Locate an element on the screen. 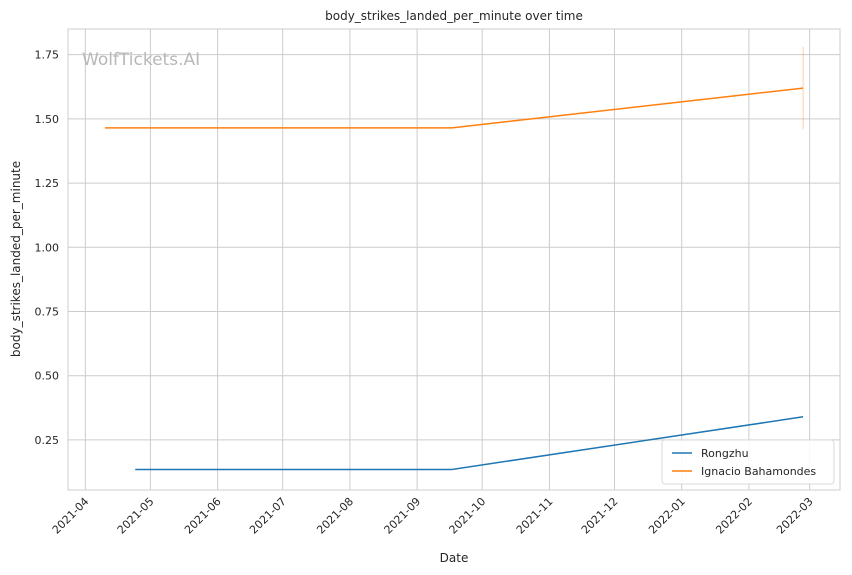 This screenshot has width=852, height=575. y-tick-label: 0.75 is located at coordinates (47, 312).